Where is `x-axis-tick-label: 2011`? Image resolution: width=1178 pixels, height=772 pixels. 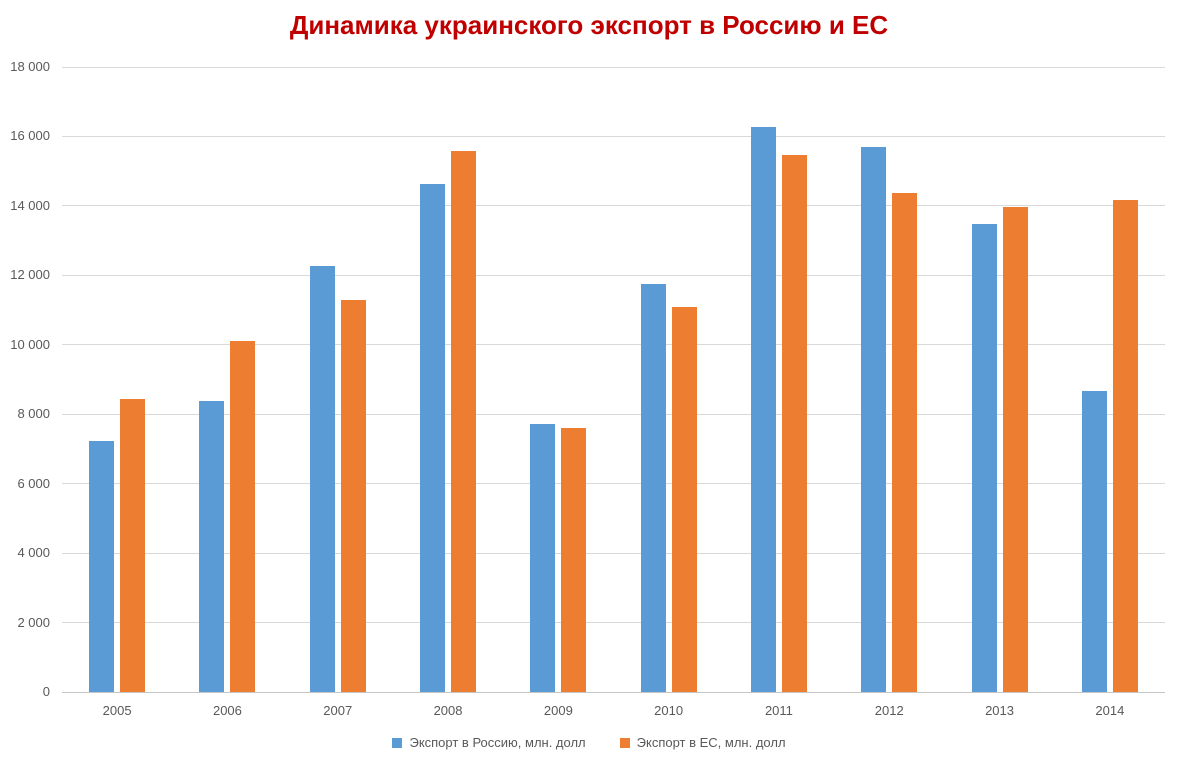 x-axis-tick-label: 2011 is located at coordinates (778, 710).